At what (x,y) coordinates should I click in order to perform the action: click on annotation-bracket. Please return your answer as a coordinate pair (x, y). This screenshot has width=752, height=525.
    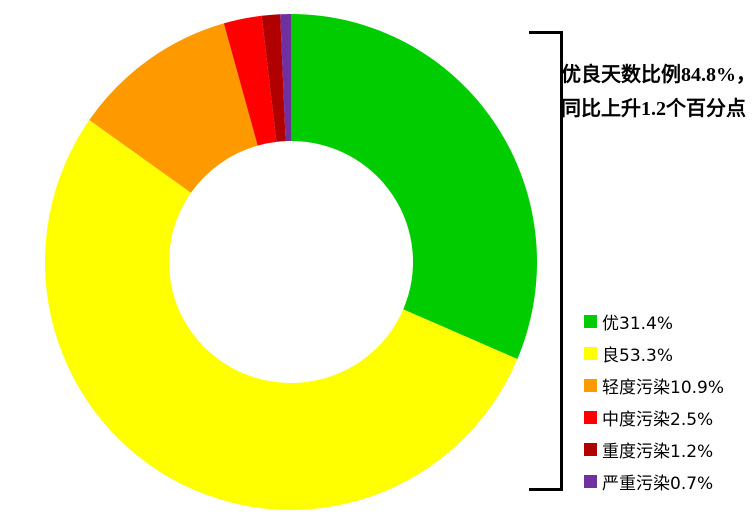
    Looking at the image, I should click on (546, 261).